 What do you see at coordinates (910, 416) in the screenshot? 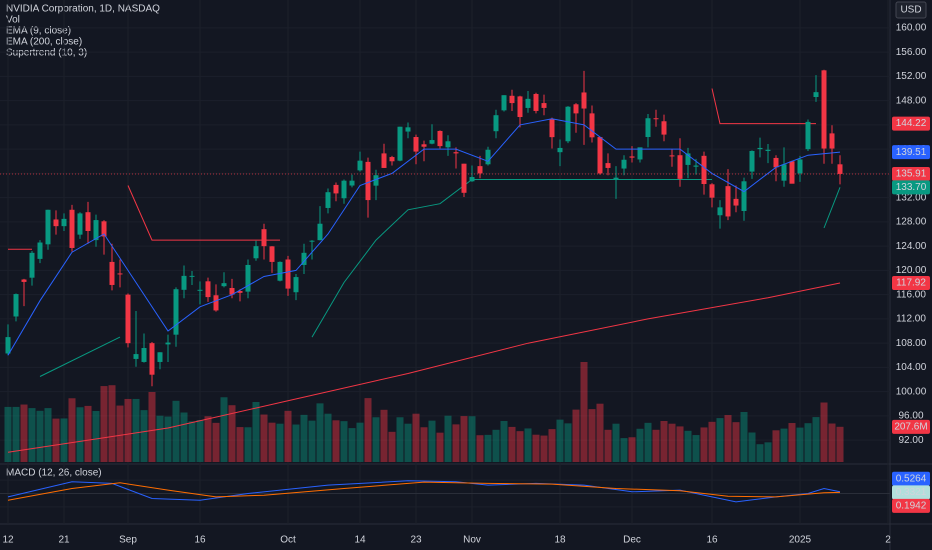
I see `y-tick-label: 96.00` at bounding box center [910, 416].